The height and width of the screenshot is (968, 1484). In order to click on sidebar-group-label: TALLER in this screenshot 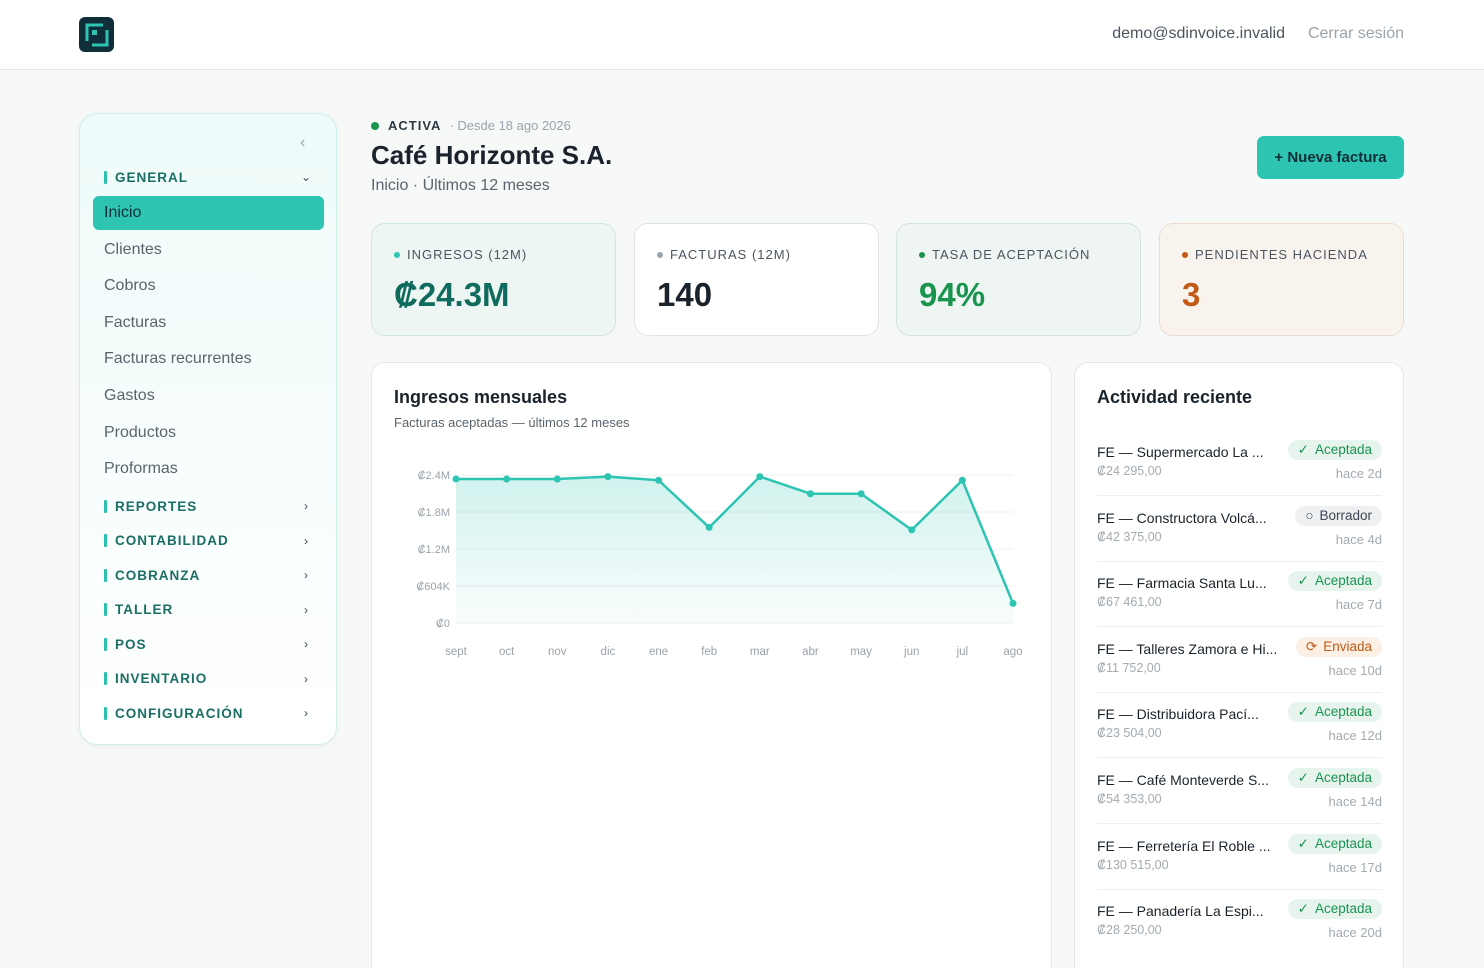, I will do `click(144, 609)`.